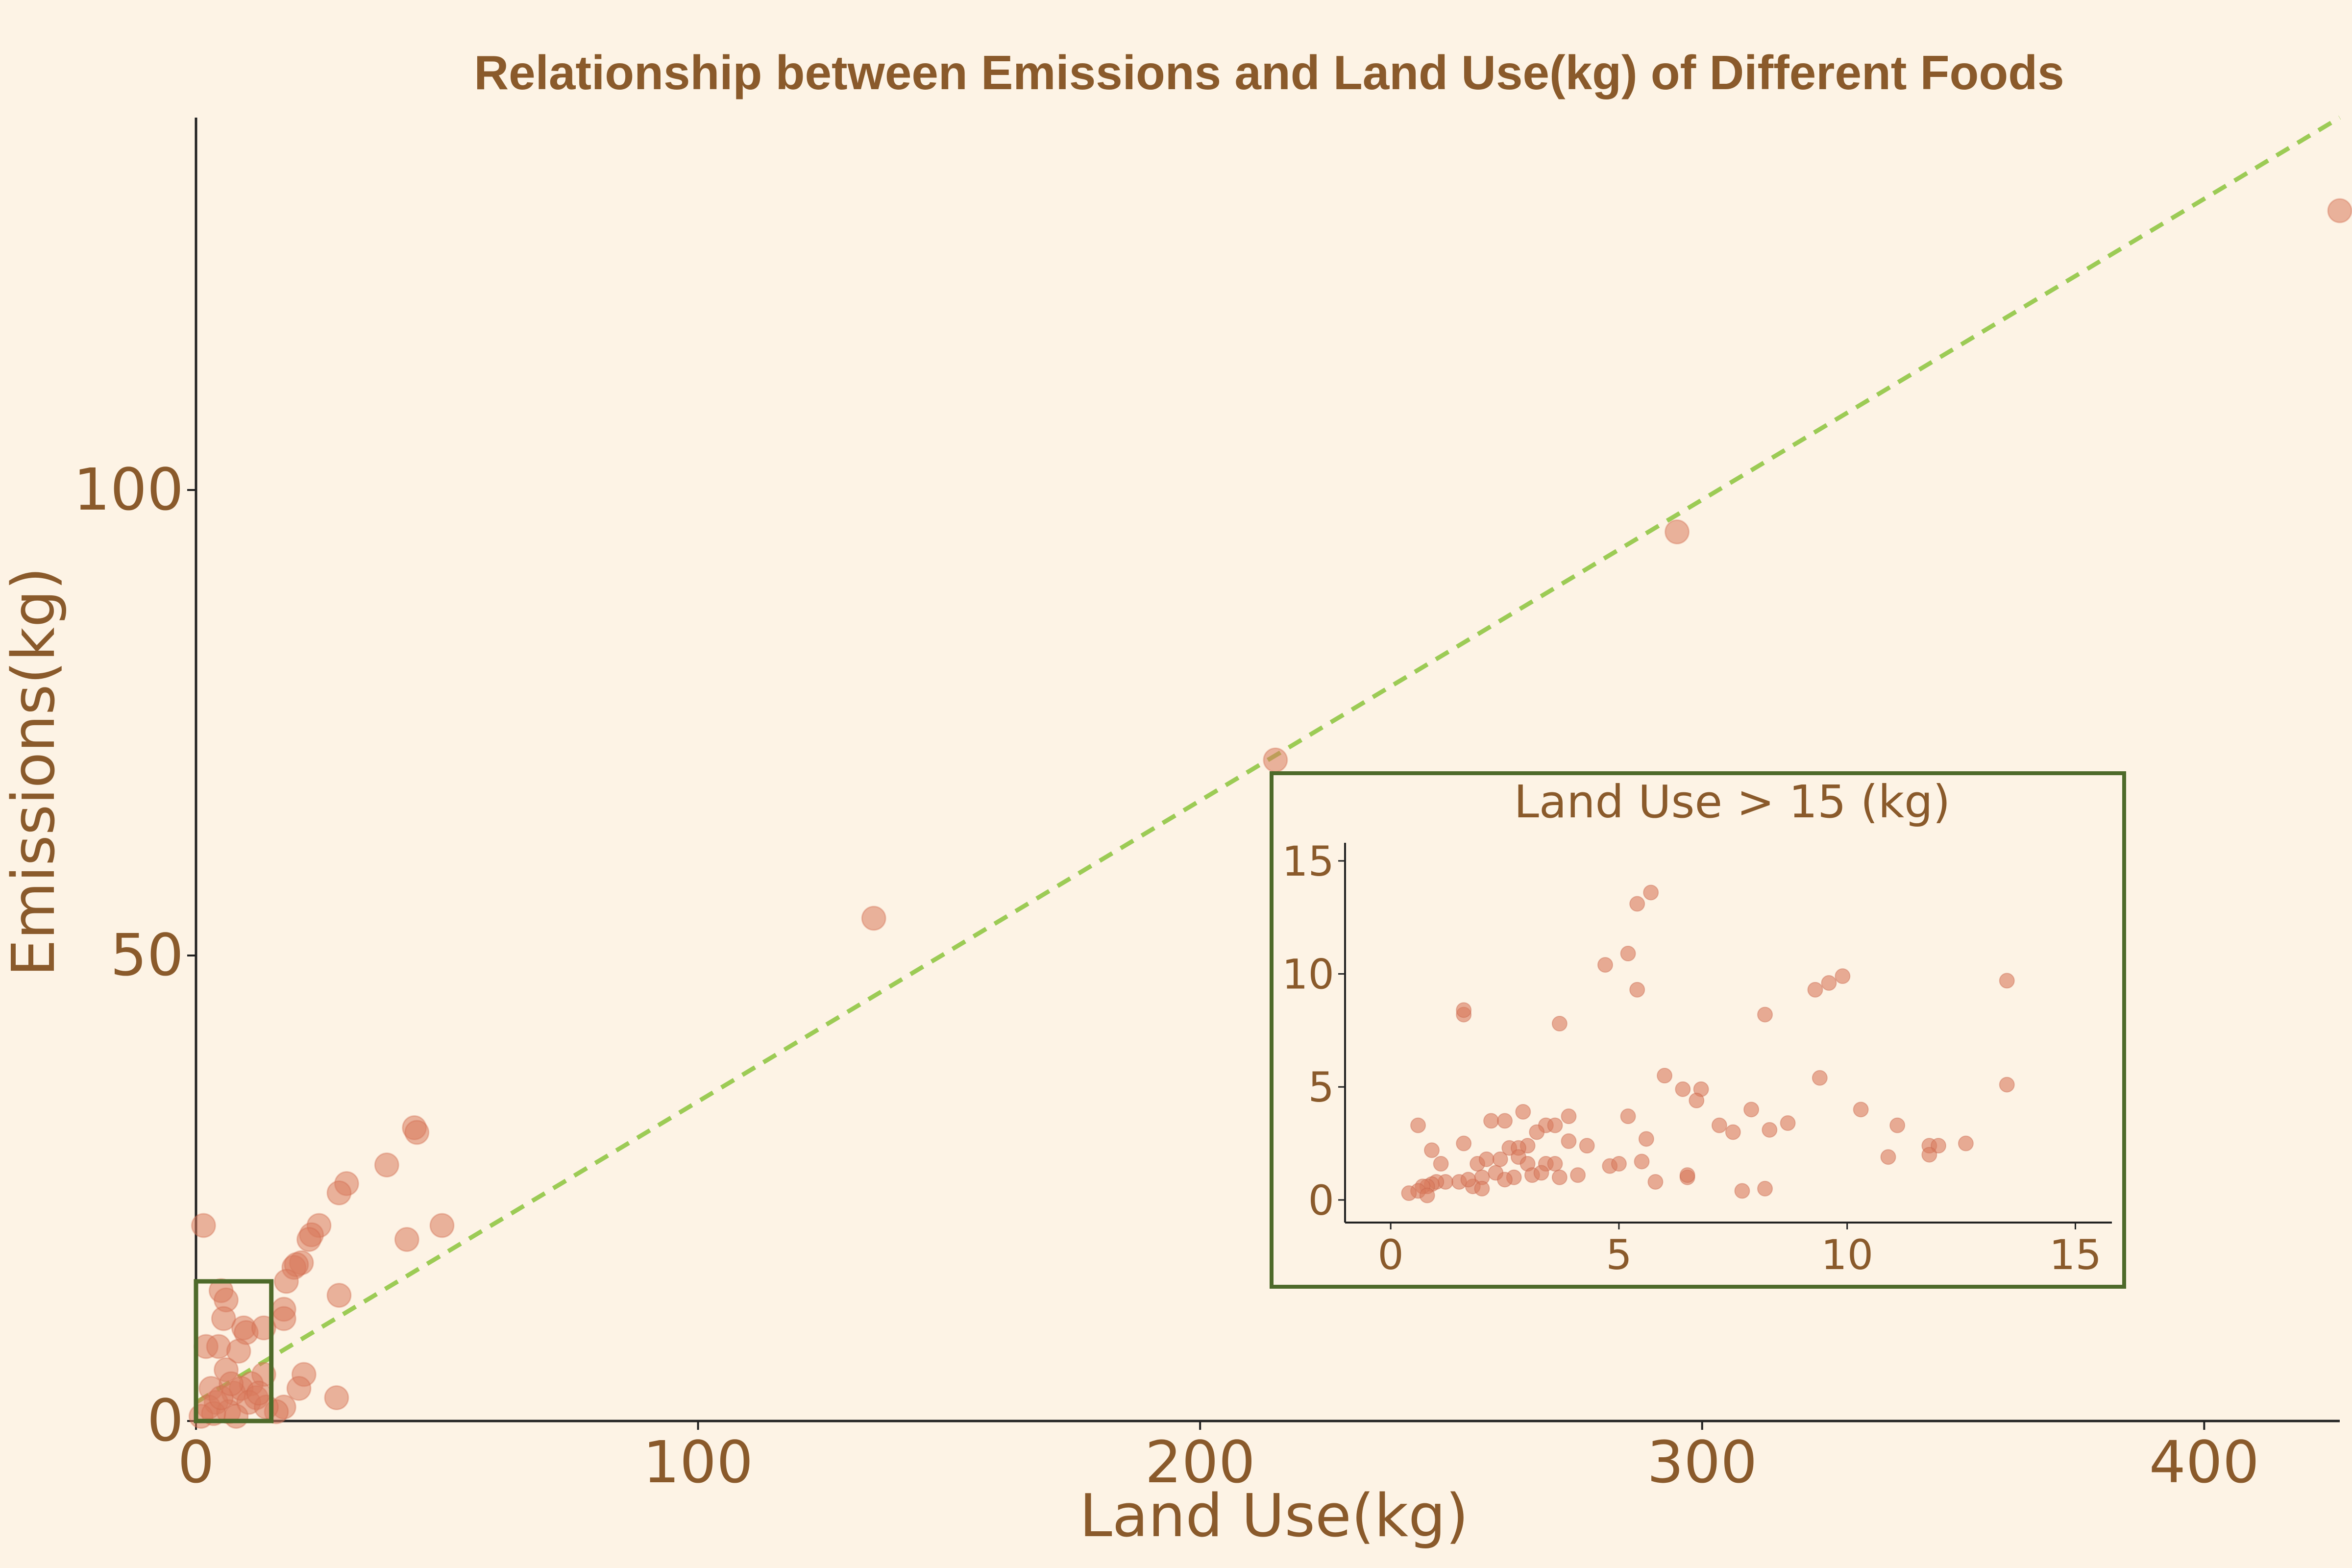 Image resolution: width=2352 pixels, height=1568 pixels. I want to click on x-tick-label: 300, so click(1702, 1462).